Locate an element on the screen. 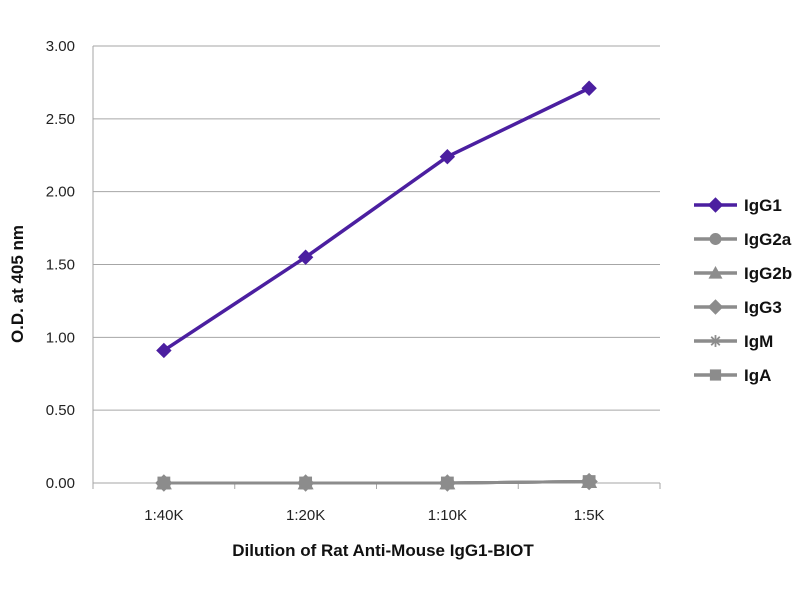 Image resolution: width=800 pixels, height=600 pixels. series-iga is located at coordinates (376, 482).